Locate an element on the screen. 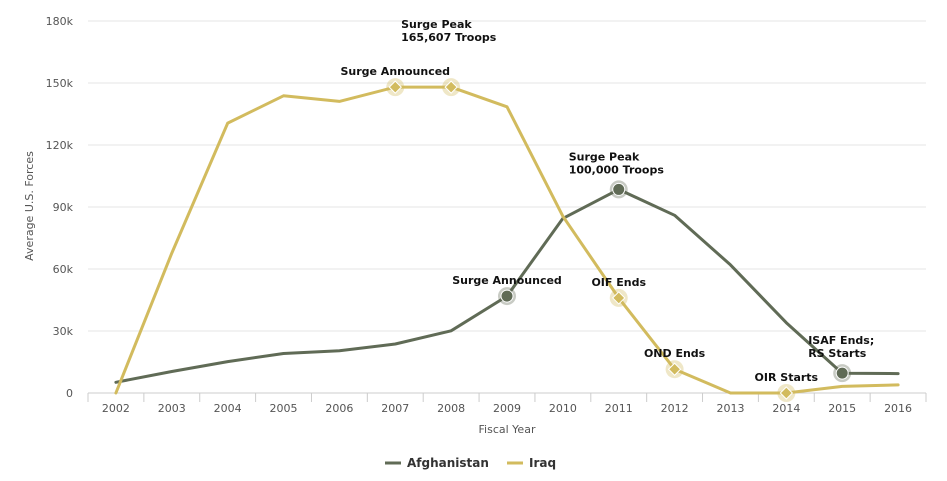 This screenshot has width=947, height=481. x-tick-label: 2008 is located at coordinates (451, 408).